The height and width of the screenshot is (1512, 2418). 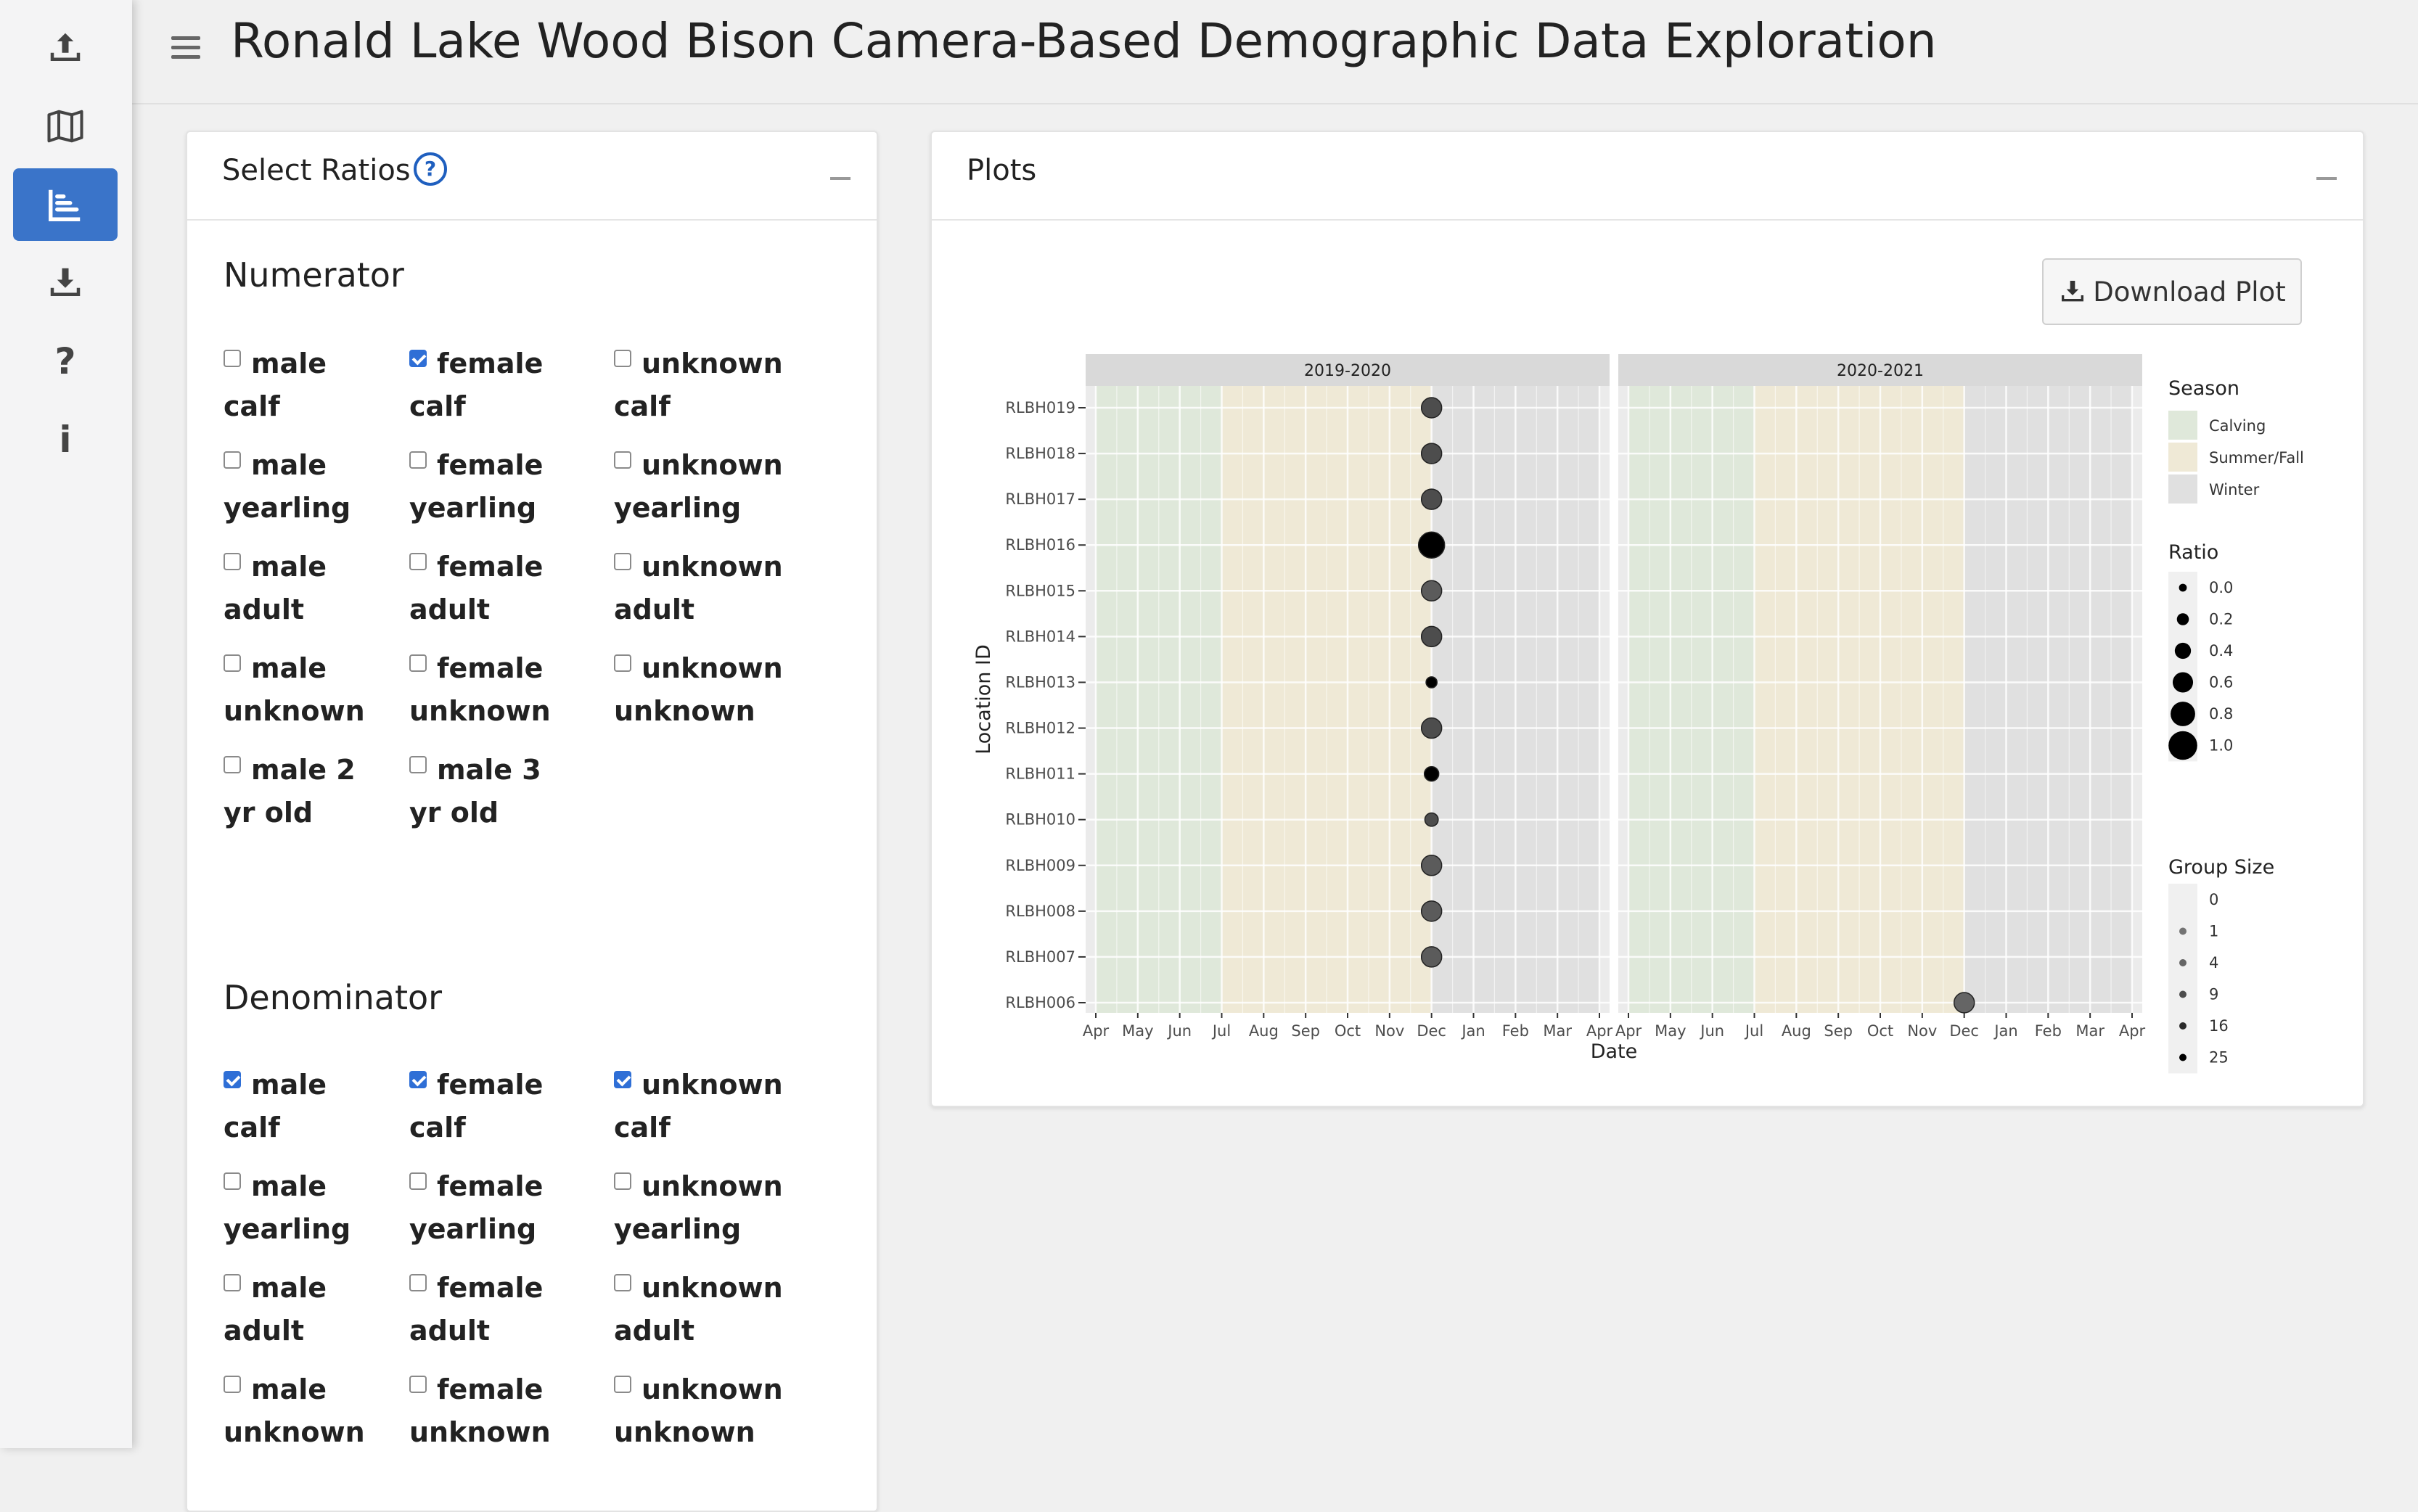 What do you see at coordinates (1264, 1031) in the screenshot?
I see `x-tick-label: Aug` at bounding box center [1264, 1031].